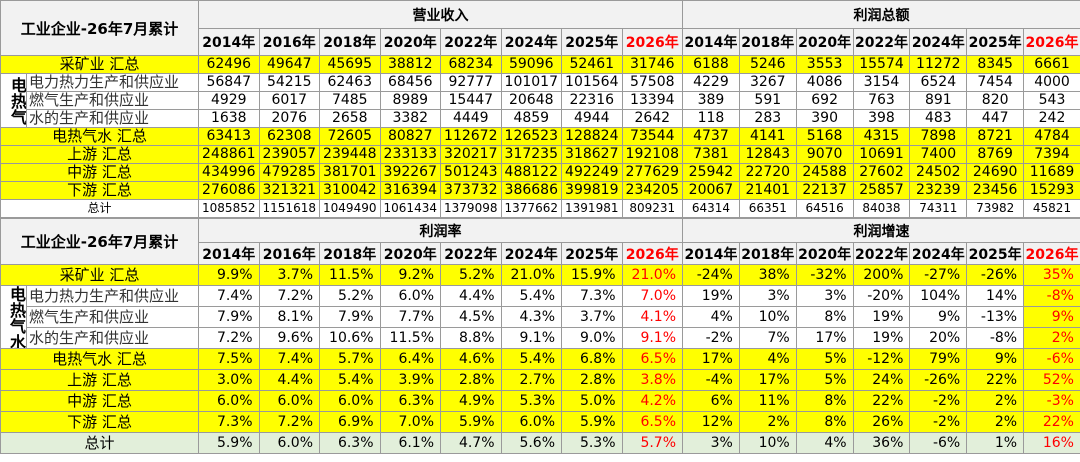  I want to click on value-cell: 7898, so click(938, 136).